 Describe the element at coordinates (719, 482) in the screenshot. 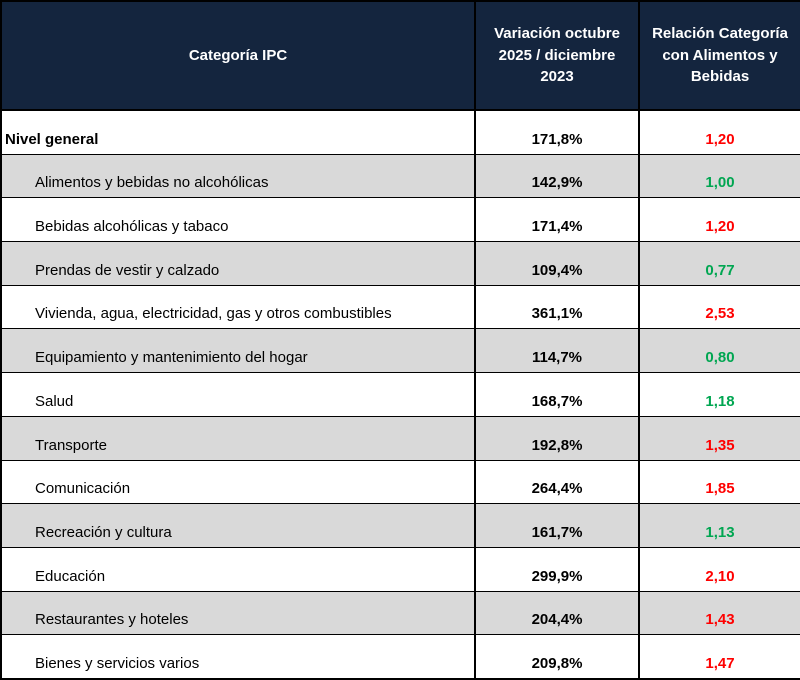

I see `ratio-cell: 1,85` at that location.